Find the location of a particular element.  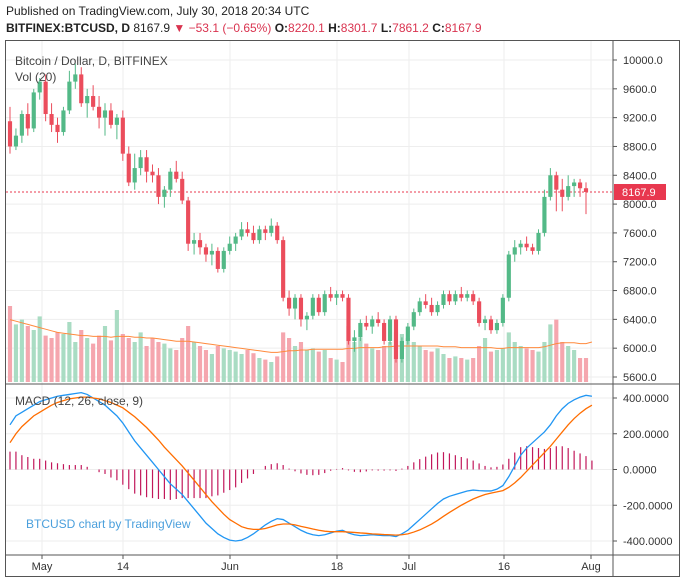

symbol-label: BITFINEX:BTCUSD, D is located at coordinates (68, 28).